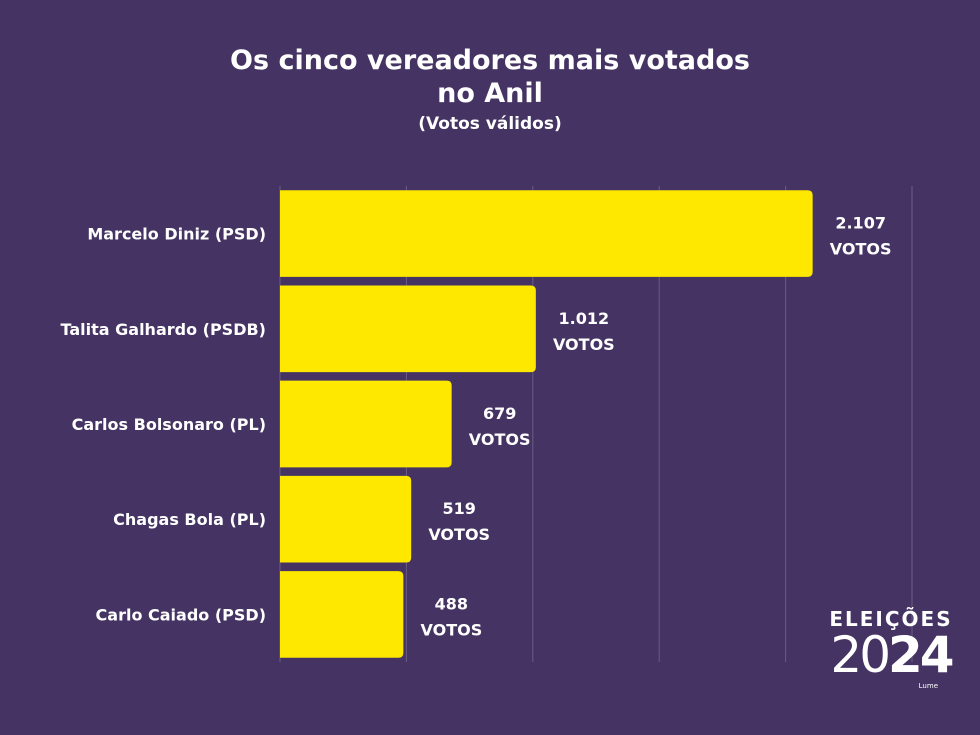 This screenshot has width=980, height=735. I want to click on elections-2024-logo: ELEIÇÕES 2024 Lume, so click(891, 649).